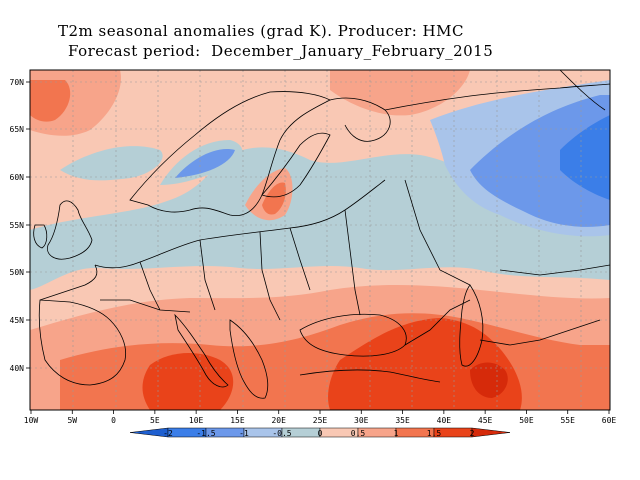 The image size is (640, 480). Describe the element at coordinates (17, 177) in the screenshot. I see `latitude-label: 60N` at that location.